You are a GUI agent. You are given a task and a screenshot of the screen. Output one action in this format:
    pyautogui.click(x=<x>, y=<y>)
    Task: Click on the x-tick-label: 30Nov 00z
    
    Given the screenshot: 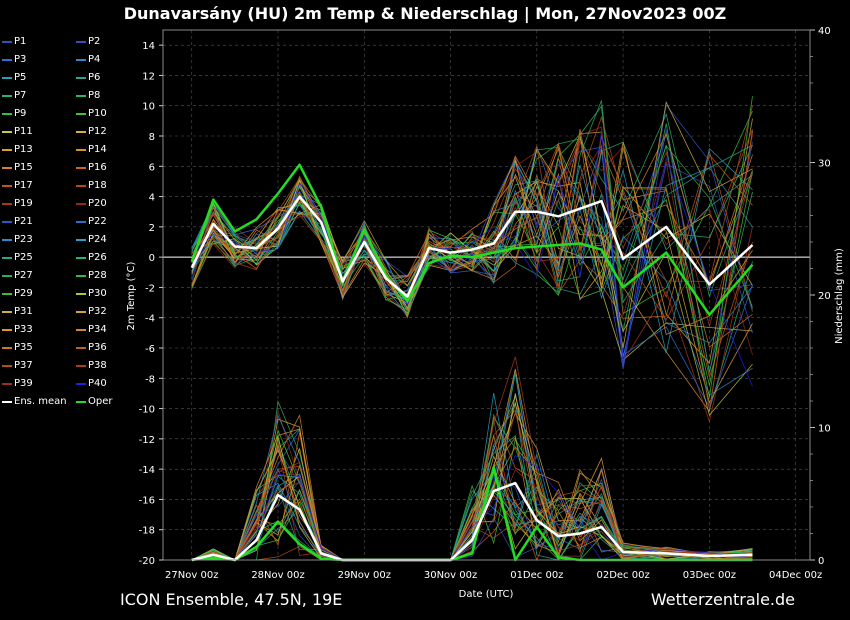 What is the action you would take?
    pyautogui.click(x=450, y=575)
    